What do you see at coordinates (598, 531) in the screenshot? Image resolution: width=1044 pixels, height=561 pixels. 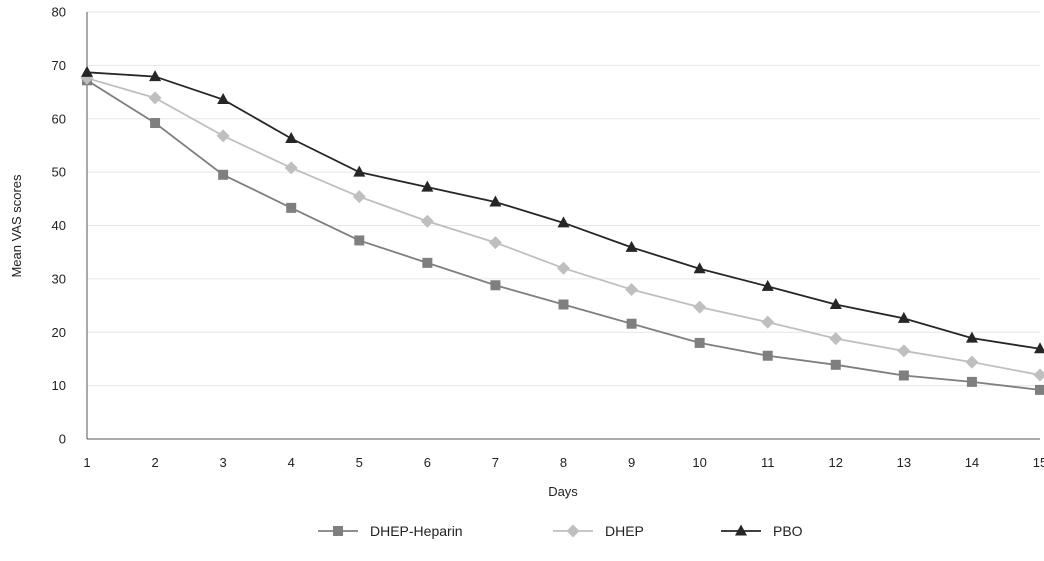 I see `legend-item-dhep: DHEP` at bounding box center [598, 531].